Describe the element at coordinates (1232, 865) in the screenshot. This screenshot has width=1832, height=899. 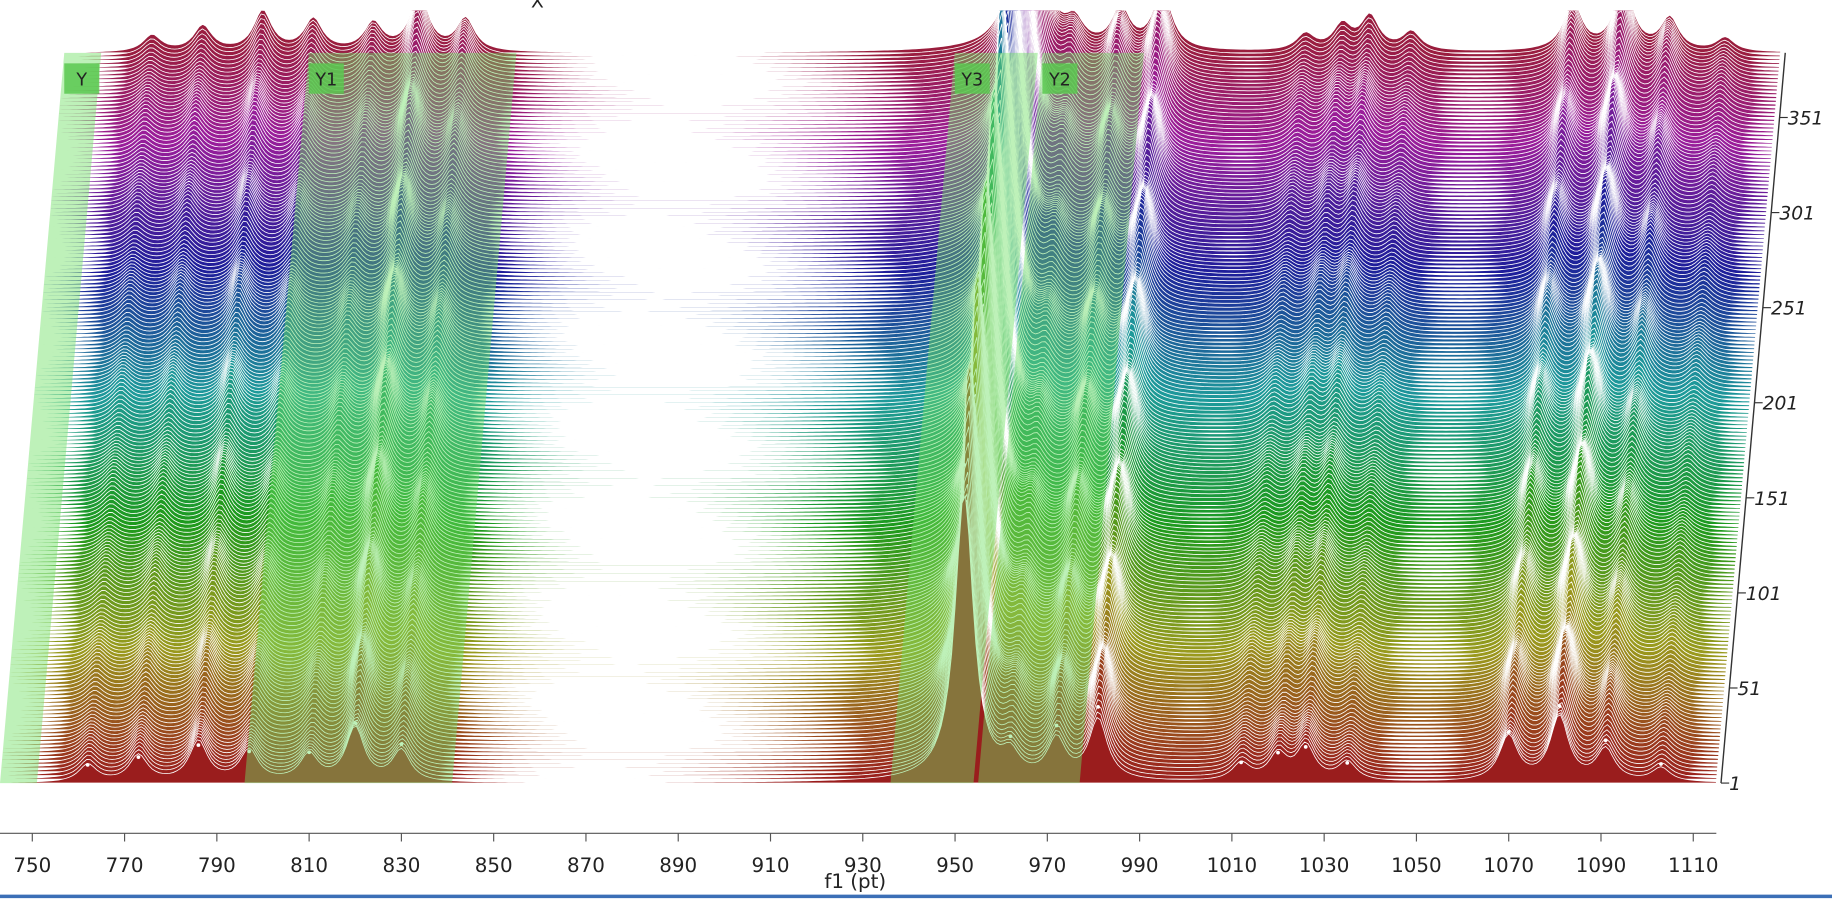
I see `x-tick-label: 1010` at that location.